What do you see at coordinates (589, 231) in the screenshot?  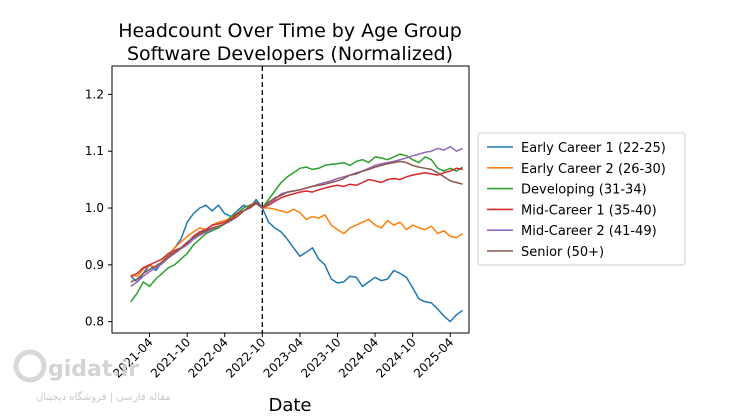 I see `legend-label: Mid-Career 2 (41-49)` at bounding box center [589, 231].